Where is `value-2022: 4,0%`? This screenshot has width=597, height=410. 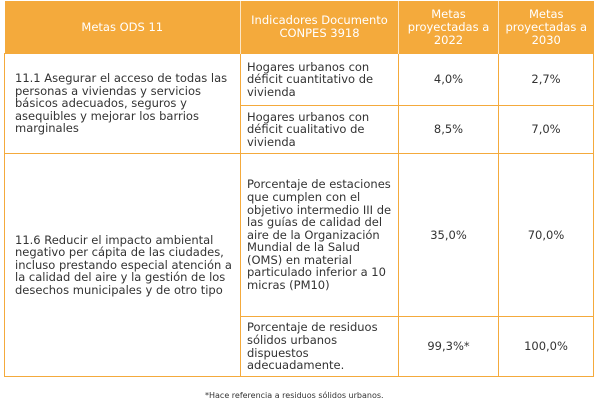
value-2022: 4,0% is located at coordinates (448, 79).